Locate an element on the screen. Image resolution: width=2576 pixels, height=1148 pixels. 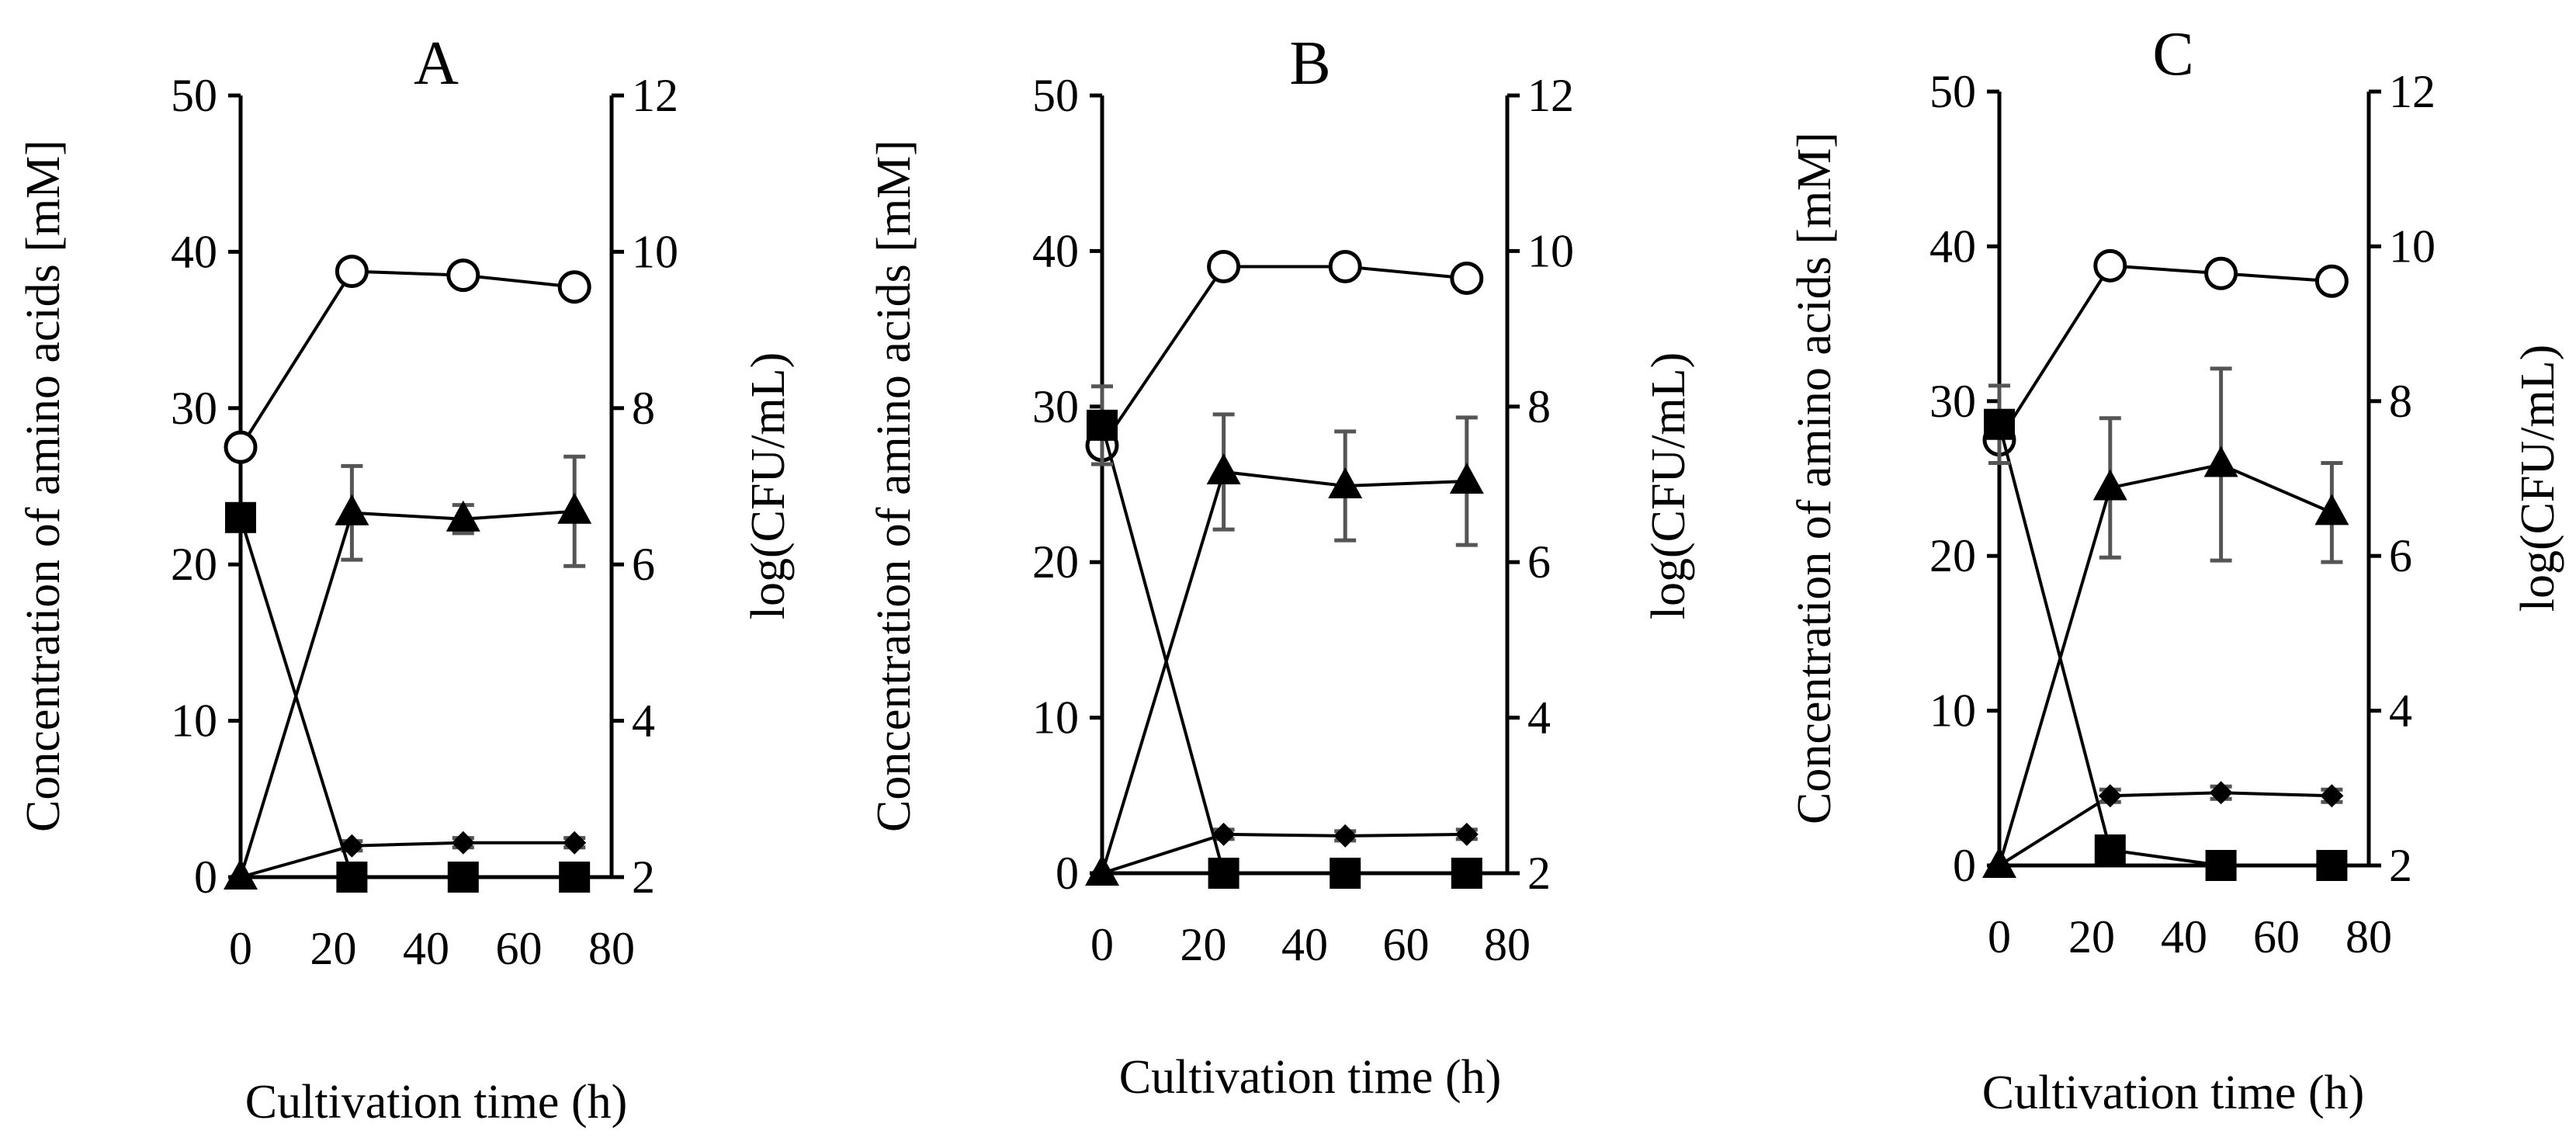
x-tick-label: 20 is located at coordinates (333, 948).